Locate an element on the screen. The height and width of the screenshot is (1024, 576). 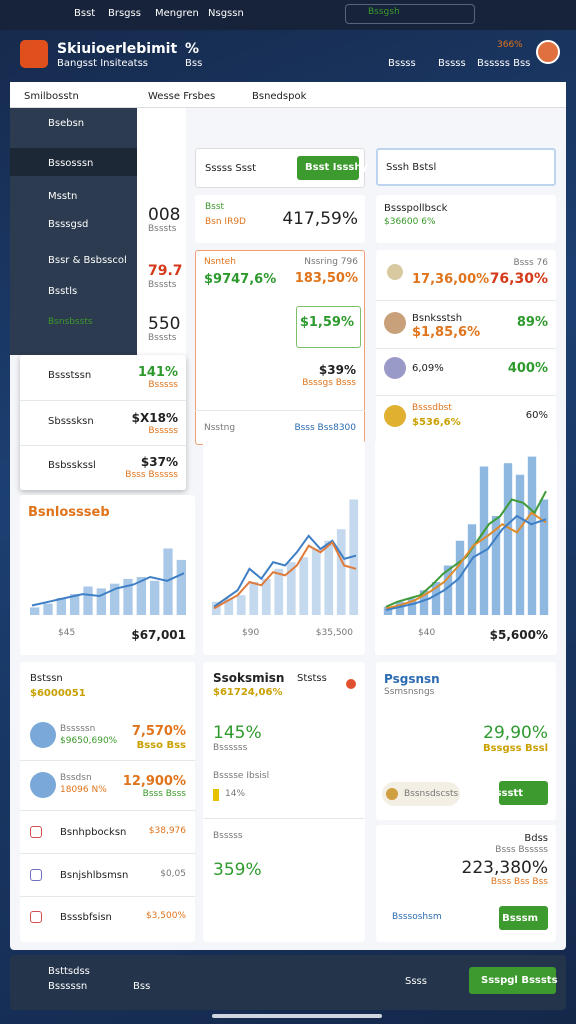
section-value: 359% is located at coordinates (237, 870).